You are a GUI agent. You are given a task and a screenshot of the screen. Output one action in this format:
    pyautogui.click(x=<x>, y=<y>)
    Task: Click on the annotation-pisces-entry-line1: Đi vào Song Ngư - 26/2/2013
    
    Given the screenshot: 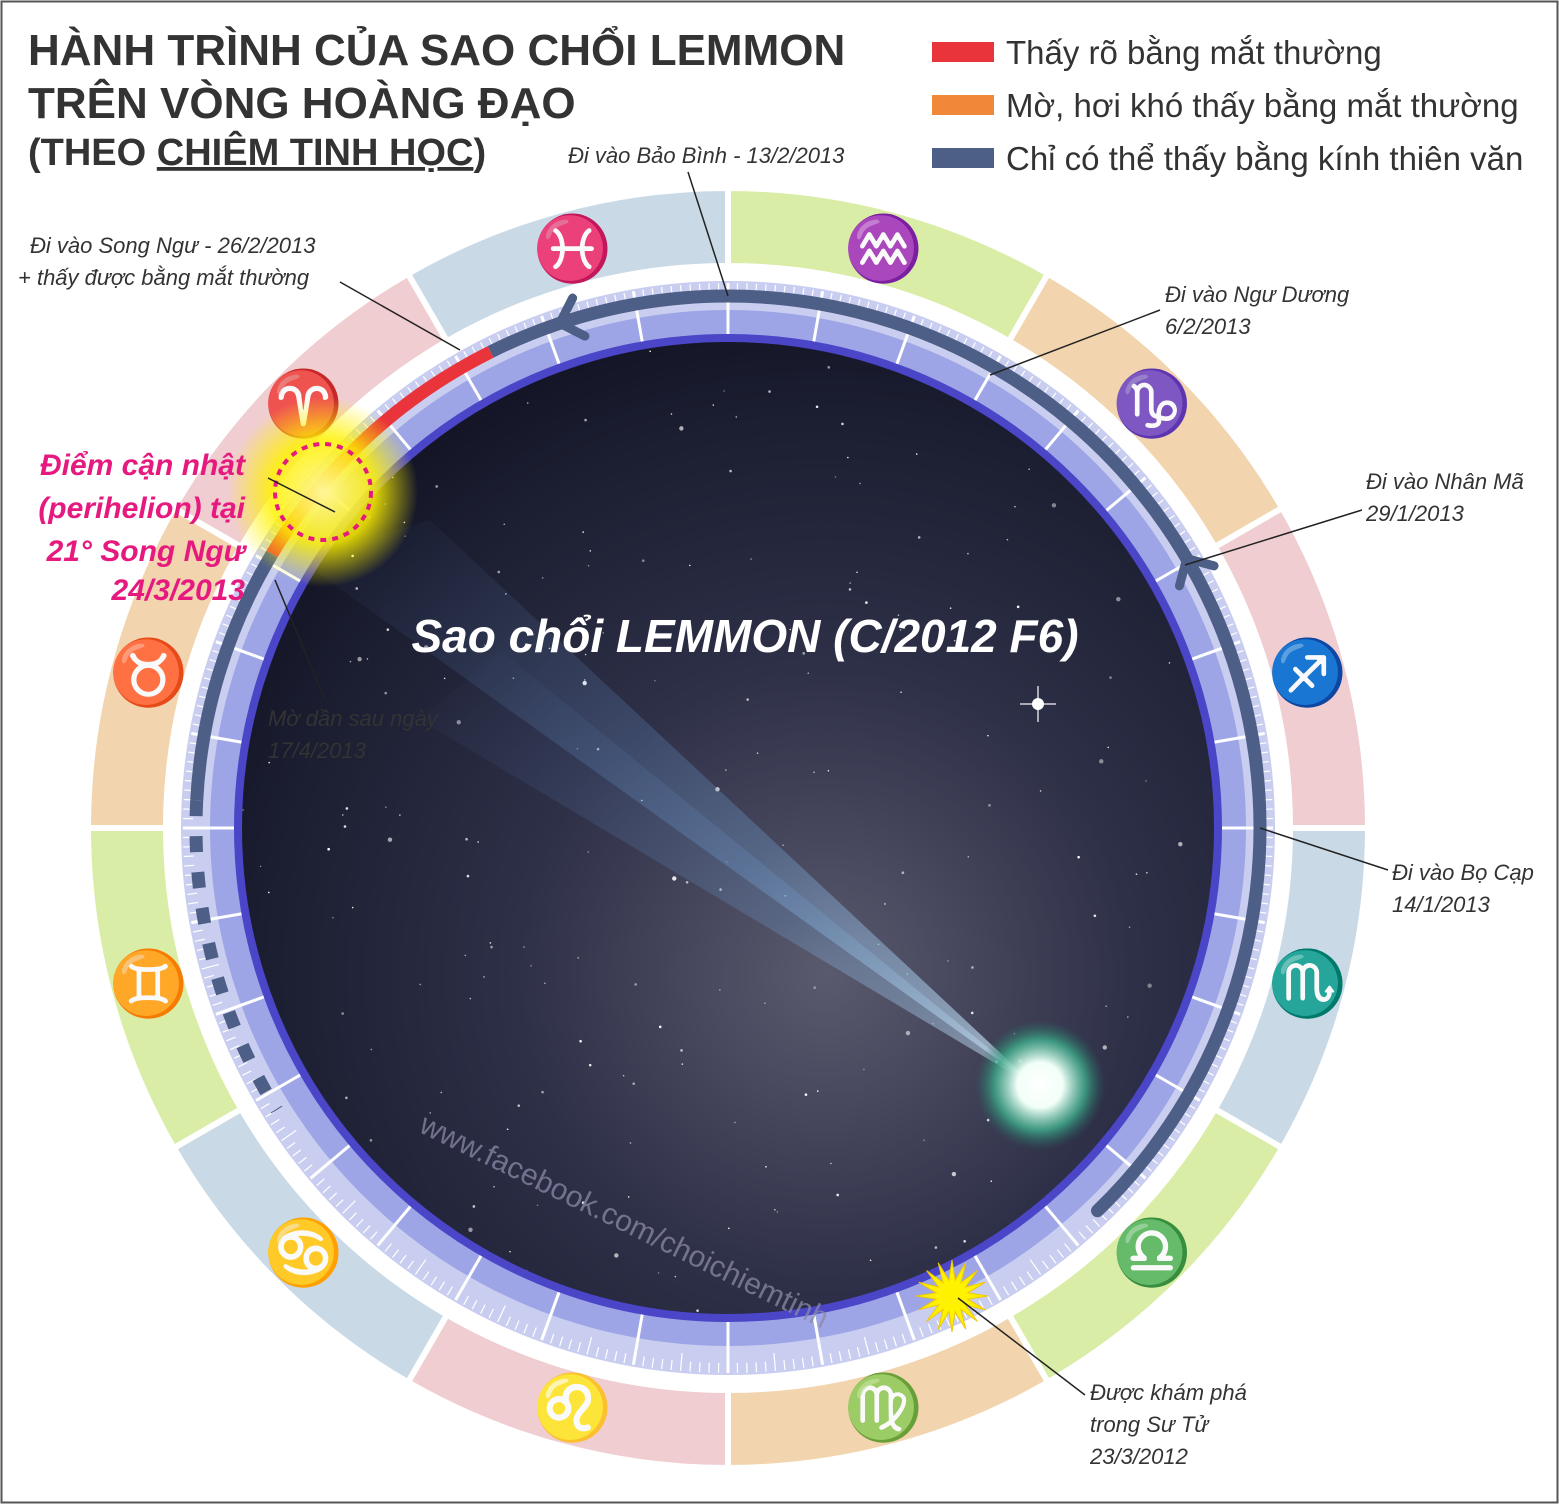 What is the action you would take?
    pyautogui.click(x=173, y=245)
    